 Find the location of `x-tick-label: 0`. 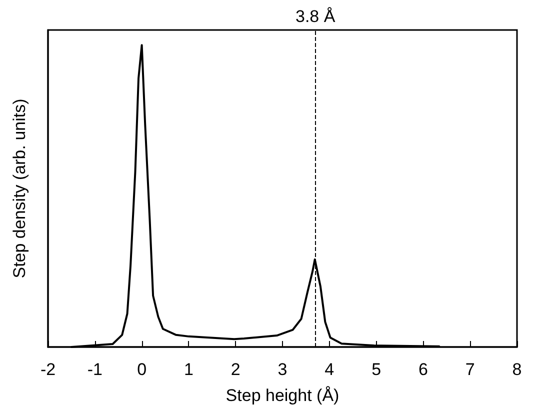

x-tick-label: 0 is located at coordinates (142, 369).